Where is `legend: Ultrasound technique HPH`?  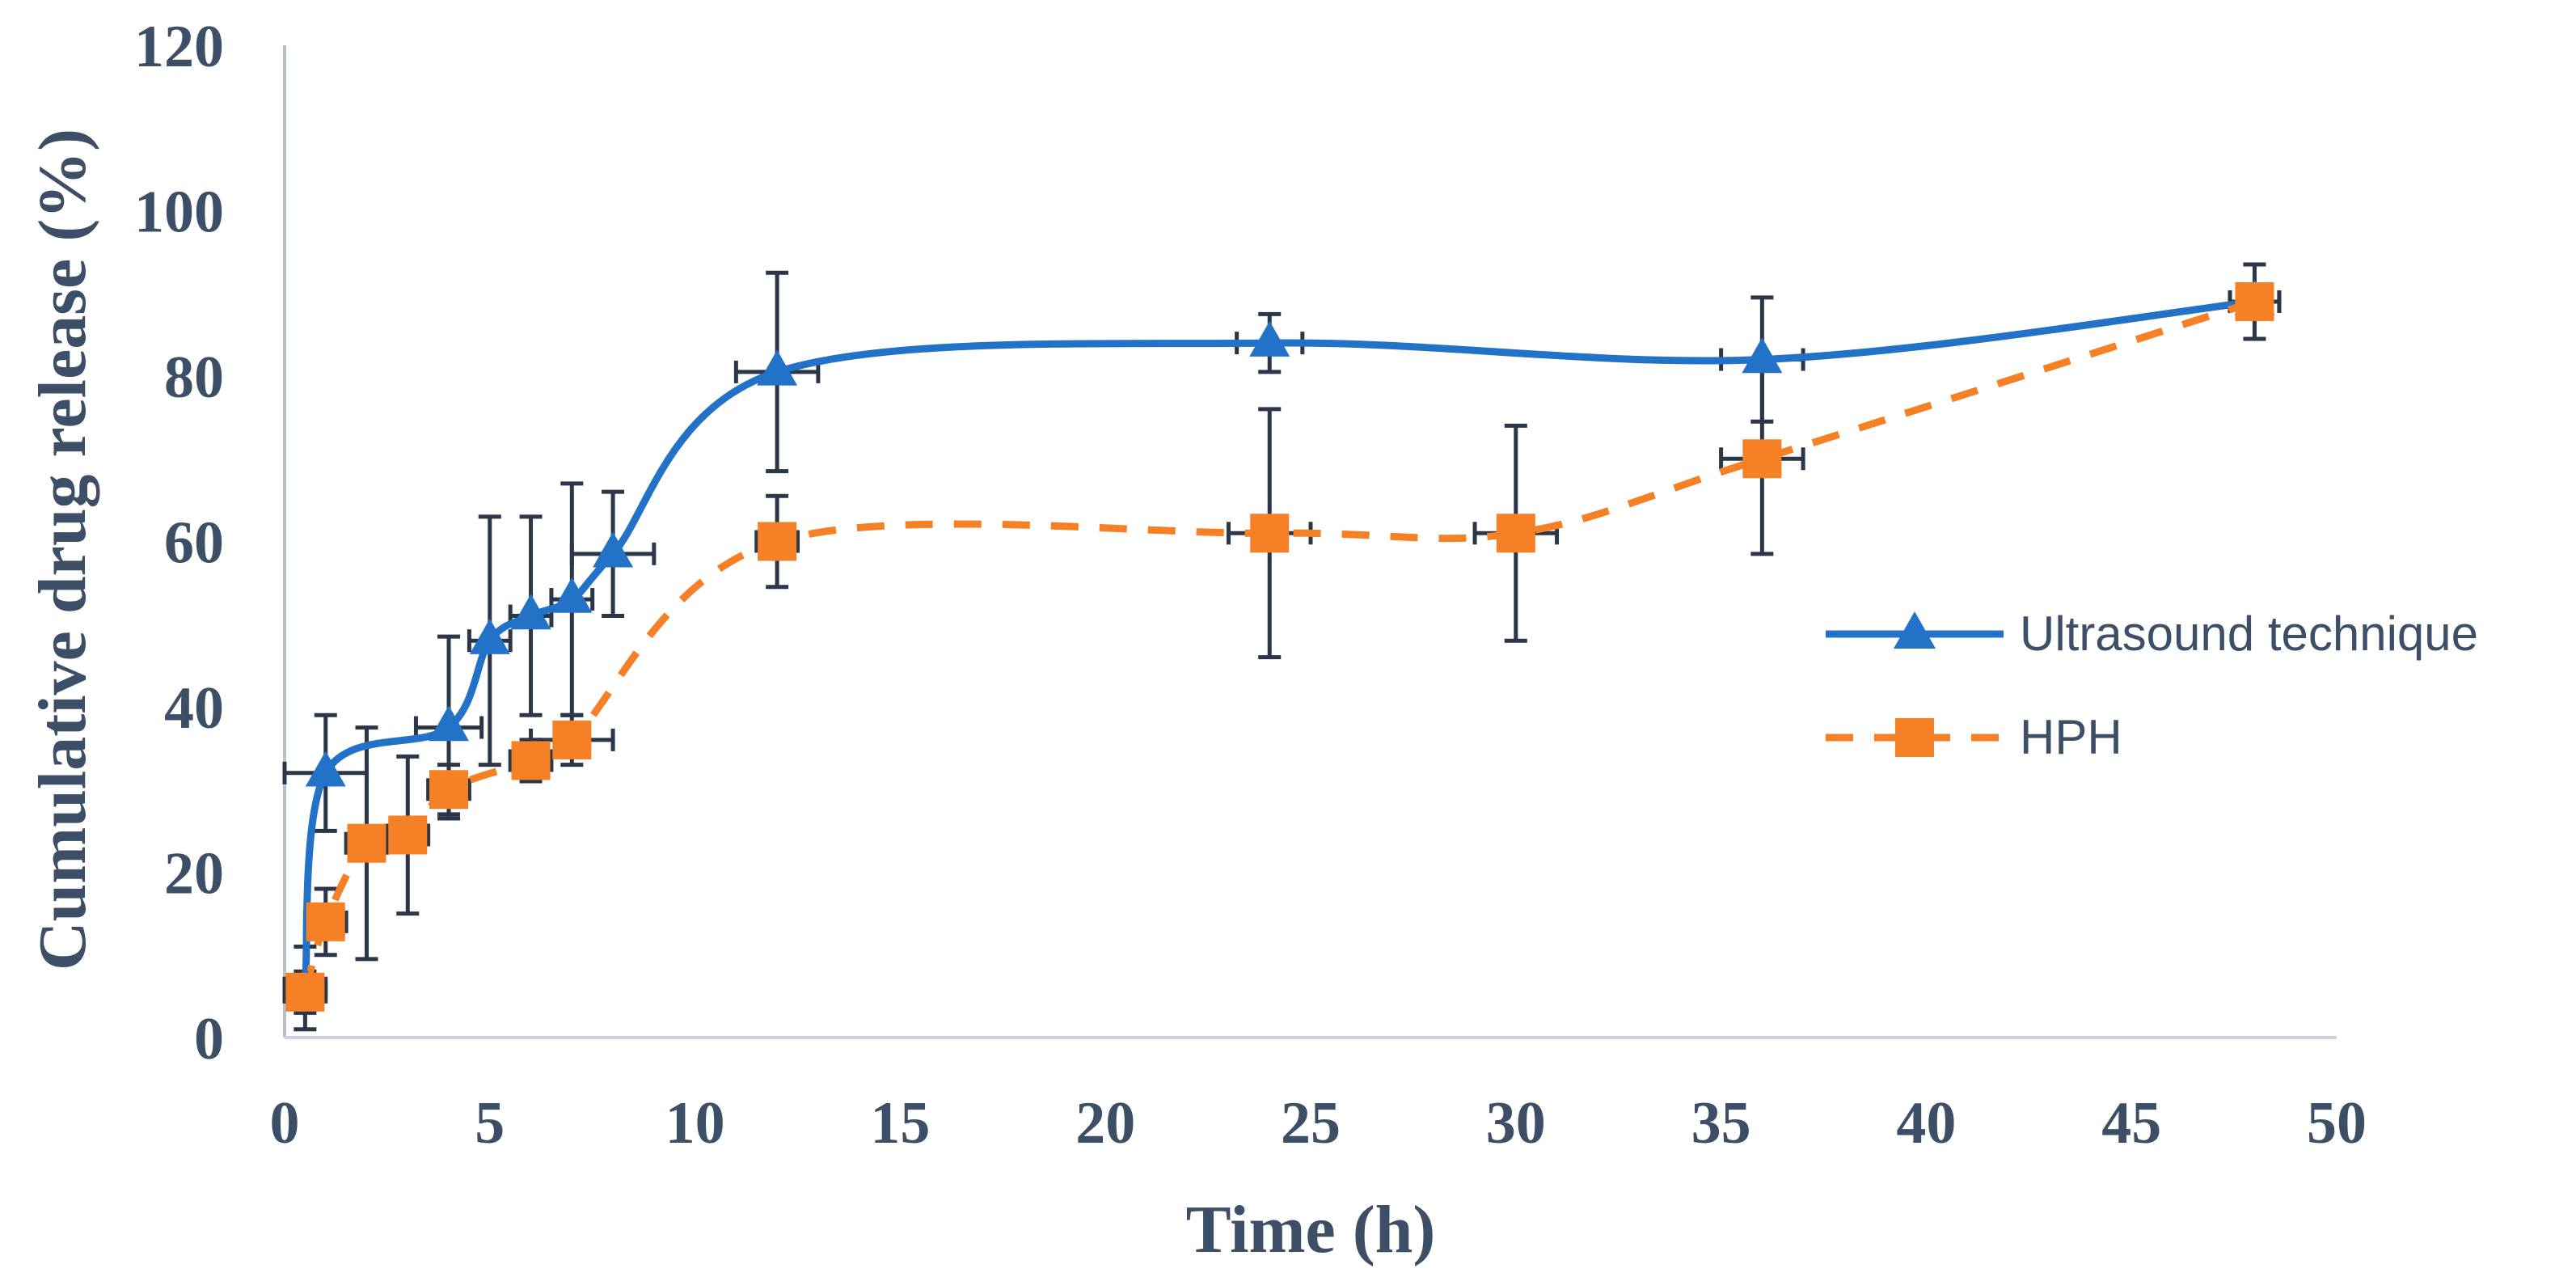
legend: Ultrasound technique HPH is located at coordinates (2152, 685).